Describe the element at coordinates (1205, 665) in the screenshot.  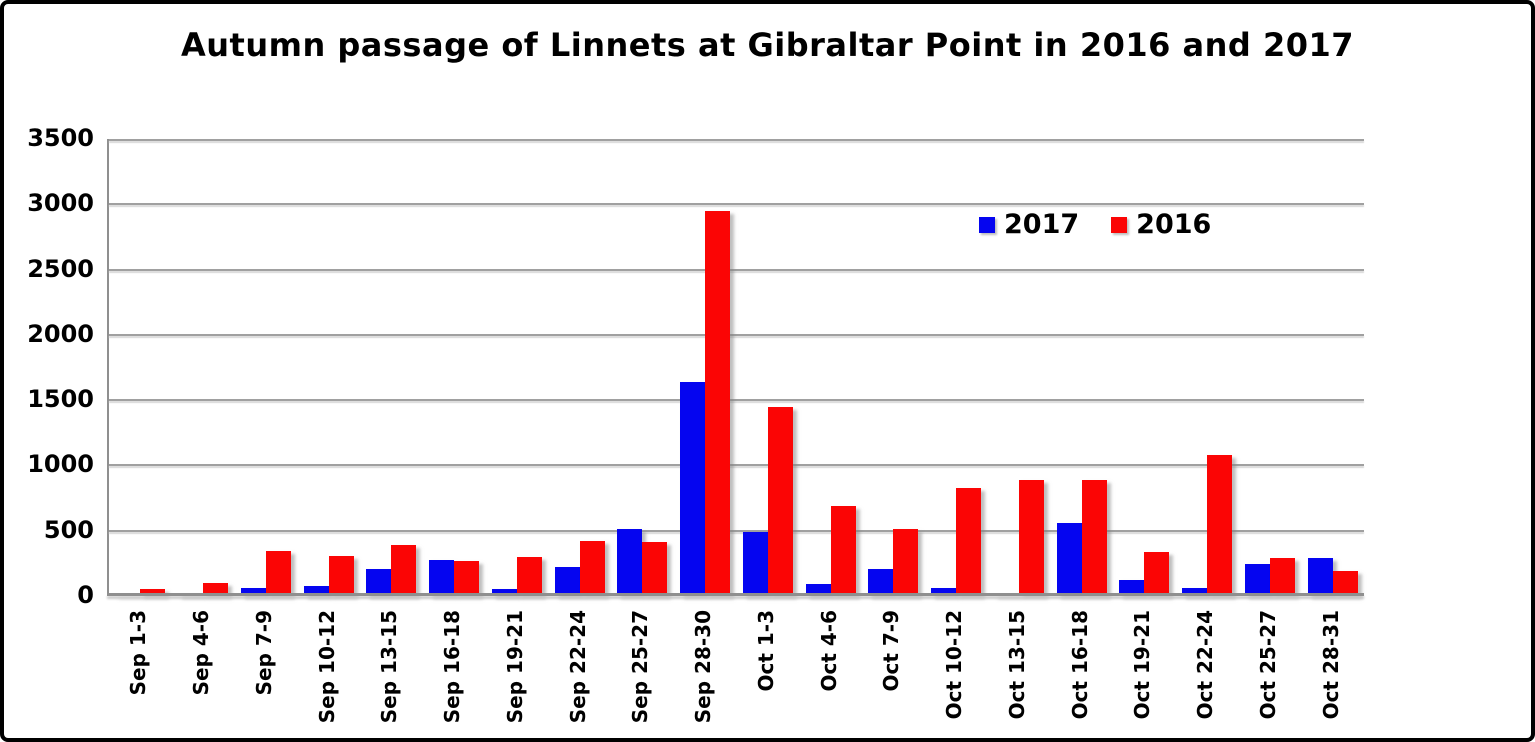
I see `x-tick-label: Oct 22-24` at that location.